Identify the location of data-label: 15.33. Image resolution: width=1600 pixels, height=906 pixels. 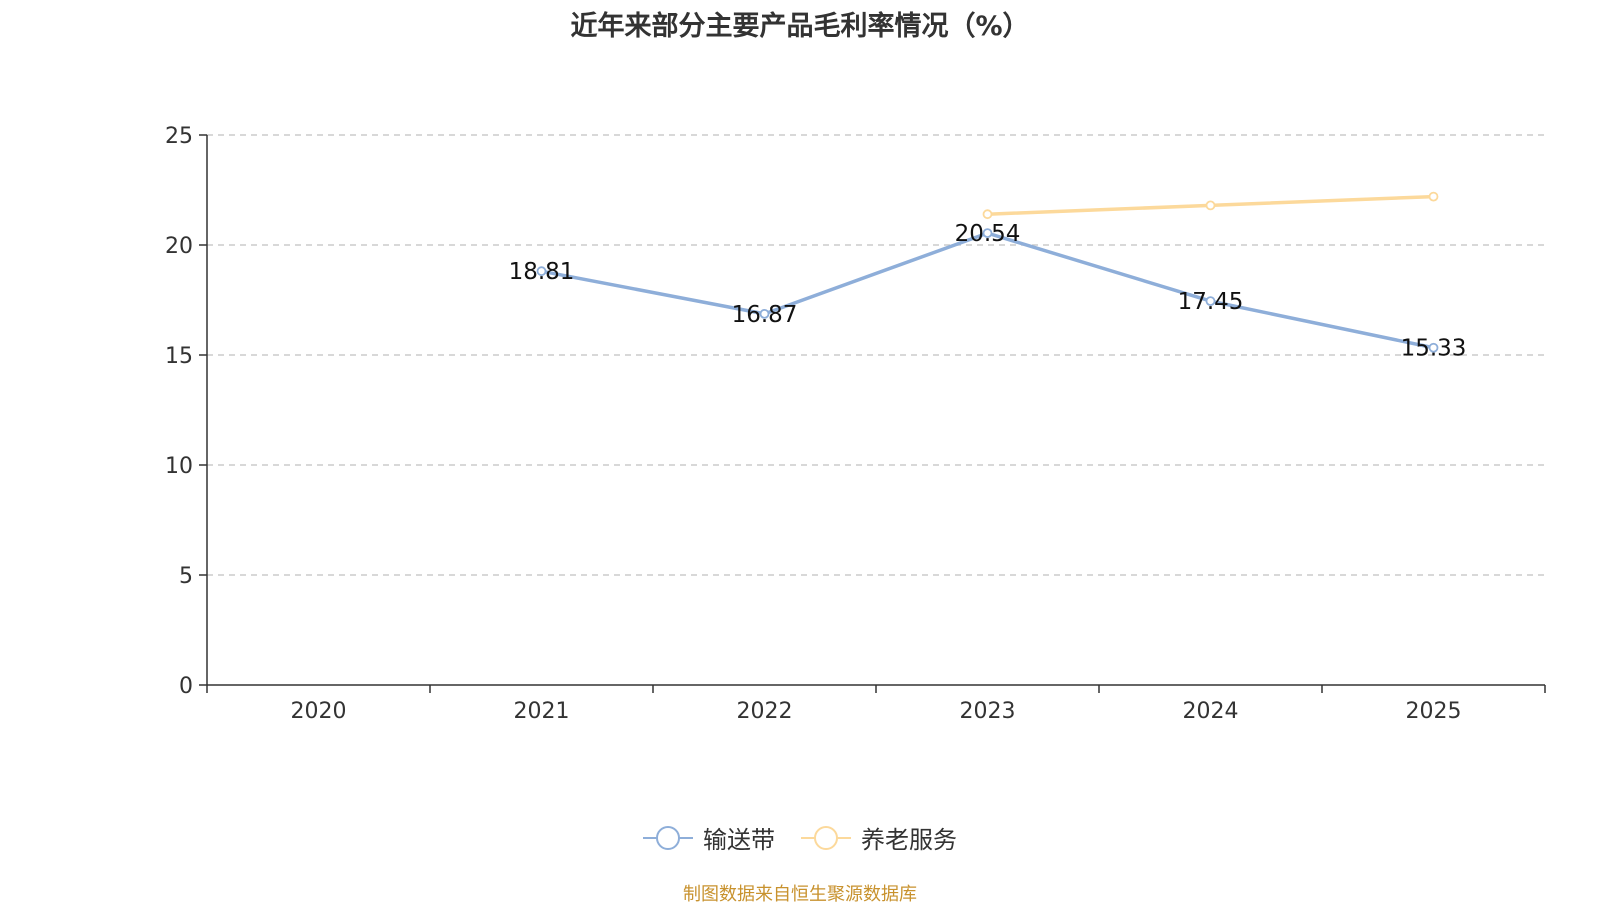
(1434, 349).